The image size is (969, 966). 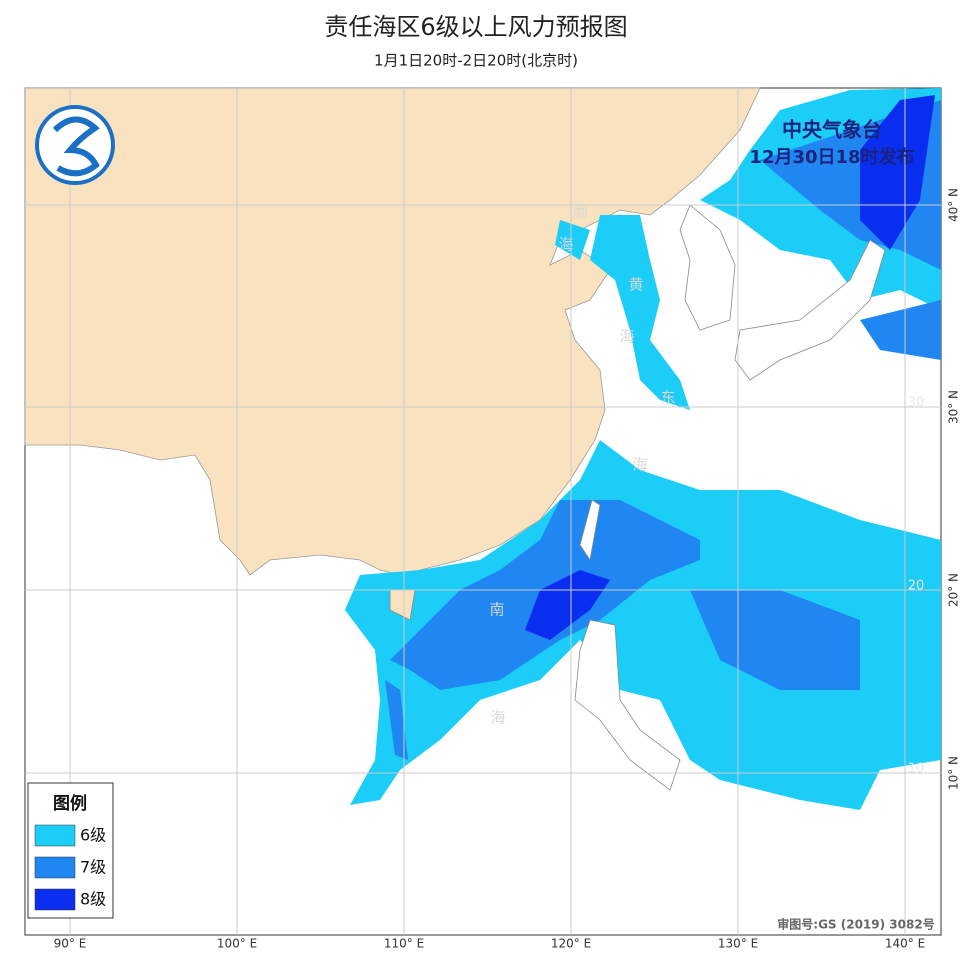 I want to click on title: 责任海区6级以上风力预报图, so click(x=475, y=27).